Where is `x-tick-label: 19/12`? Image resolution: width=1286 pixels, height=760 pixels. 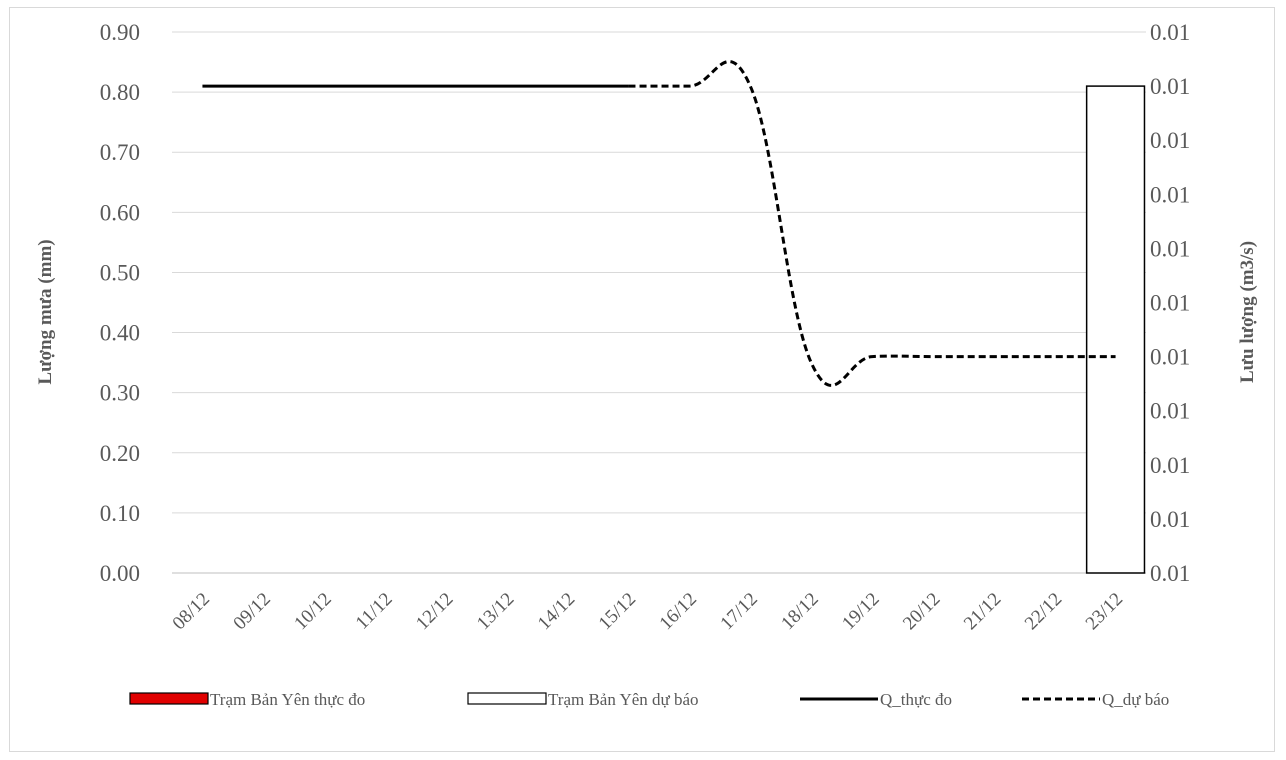
x-tick-label: 19/12 is located at coordinates (860, 611).